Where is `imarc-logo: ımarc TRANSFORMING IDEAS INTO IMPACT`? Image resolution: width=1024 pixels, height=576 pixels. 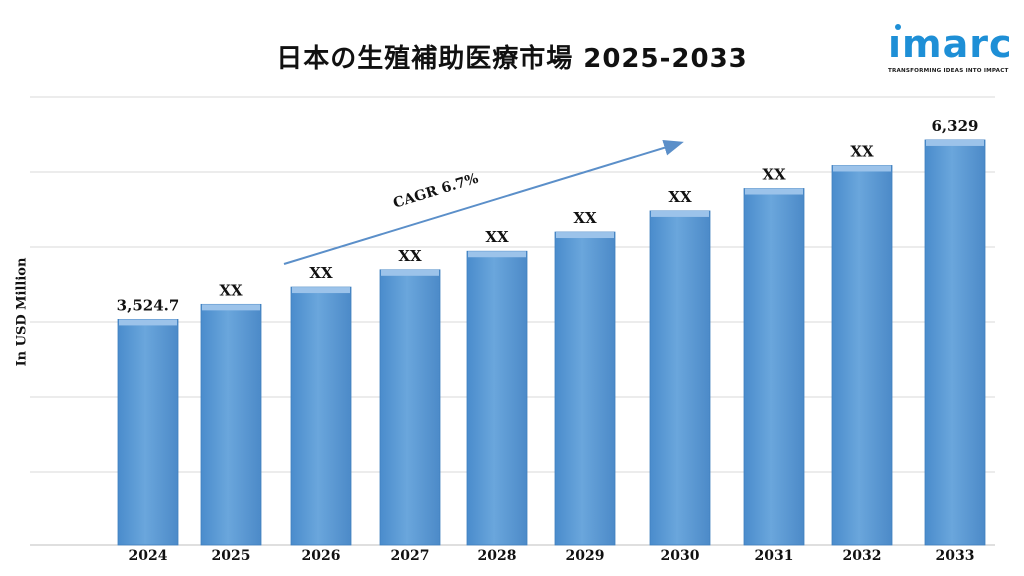
imarc-logo: ımarc TRANSFORMING IDEAS INTO IMPACT is located at coordinates (950, 50).